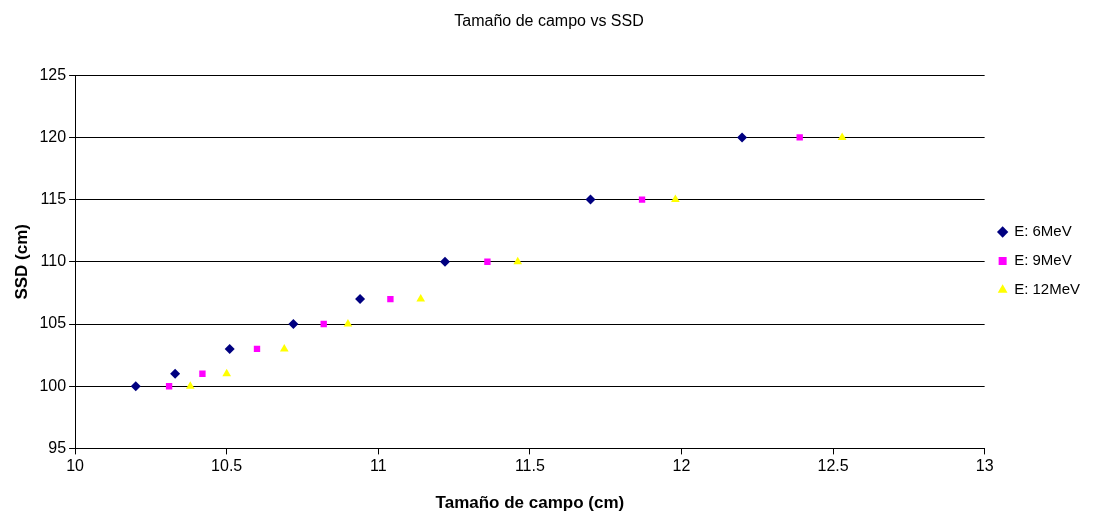  What do you see at coordinates (53, 323) in the screenshot?
I see `y-tick-label: 105` at bounding box center [53, 323].